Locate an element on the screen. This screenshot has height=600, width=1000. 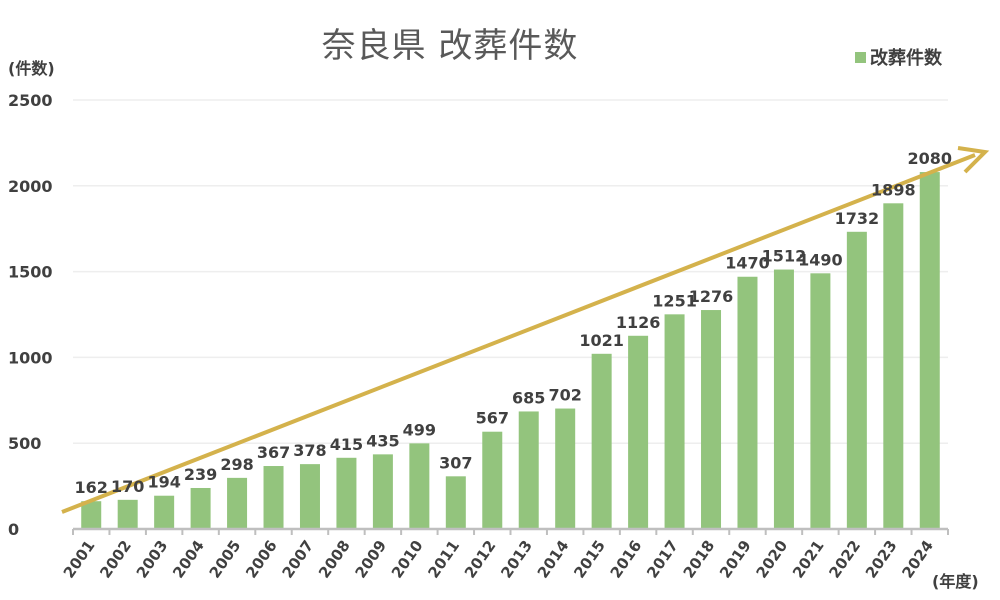
data-label: 367 is located at coordinates (273, 452).